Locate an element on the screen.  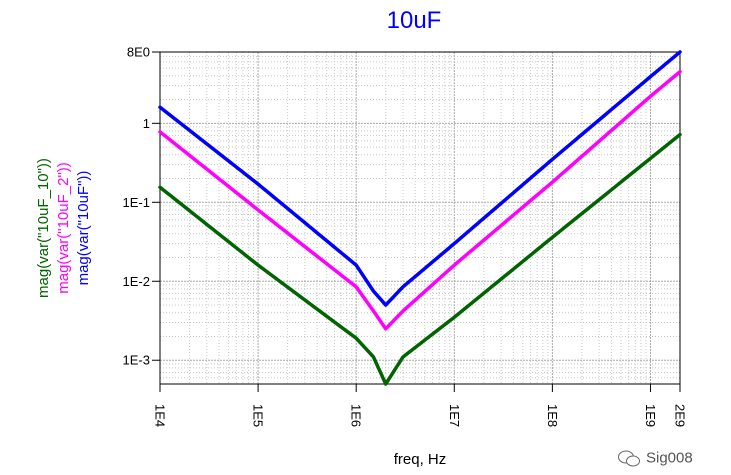
watermark: Sig008 is located at coordinates (655, 458).